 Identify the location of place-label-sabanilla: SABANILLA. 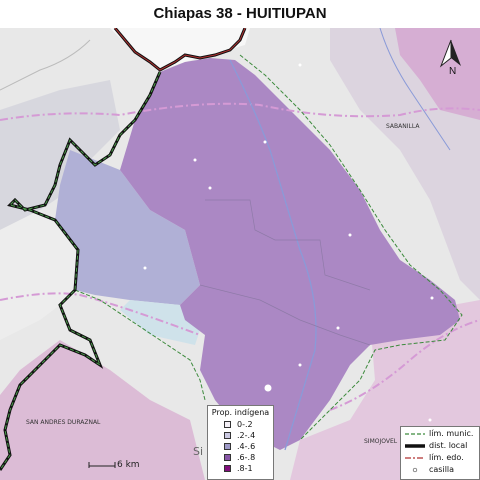
(403, 126).